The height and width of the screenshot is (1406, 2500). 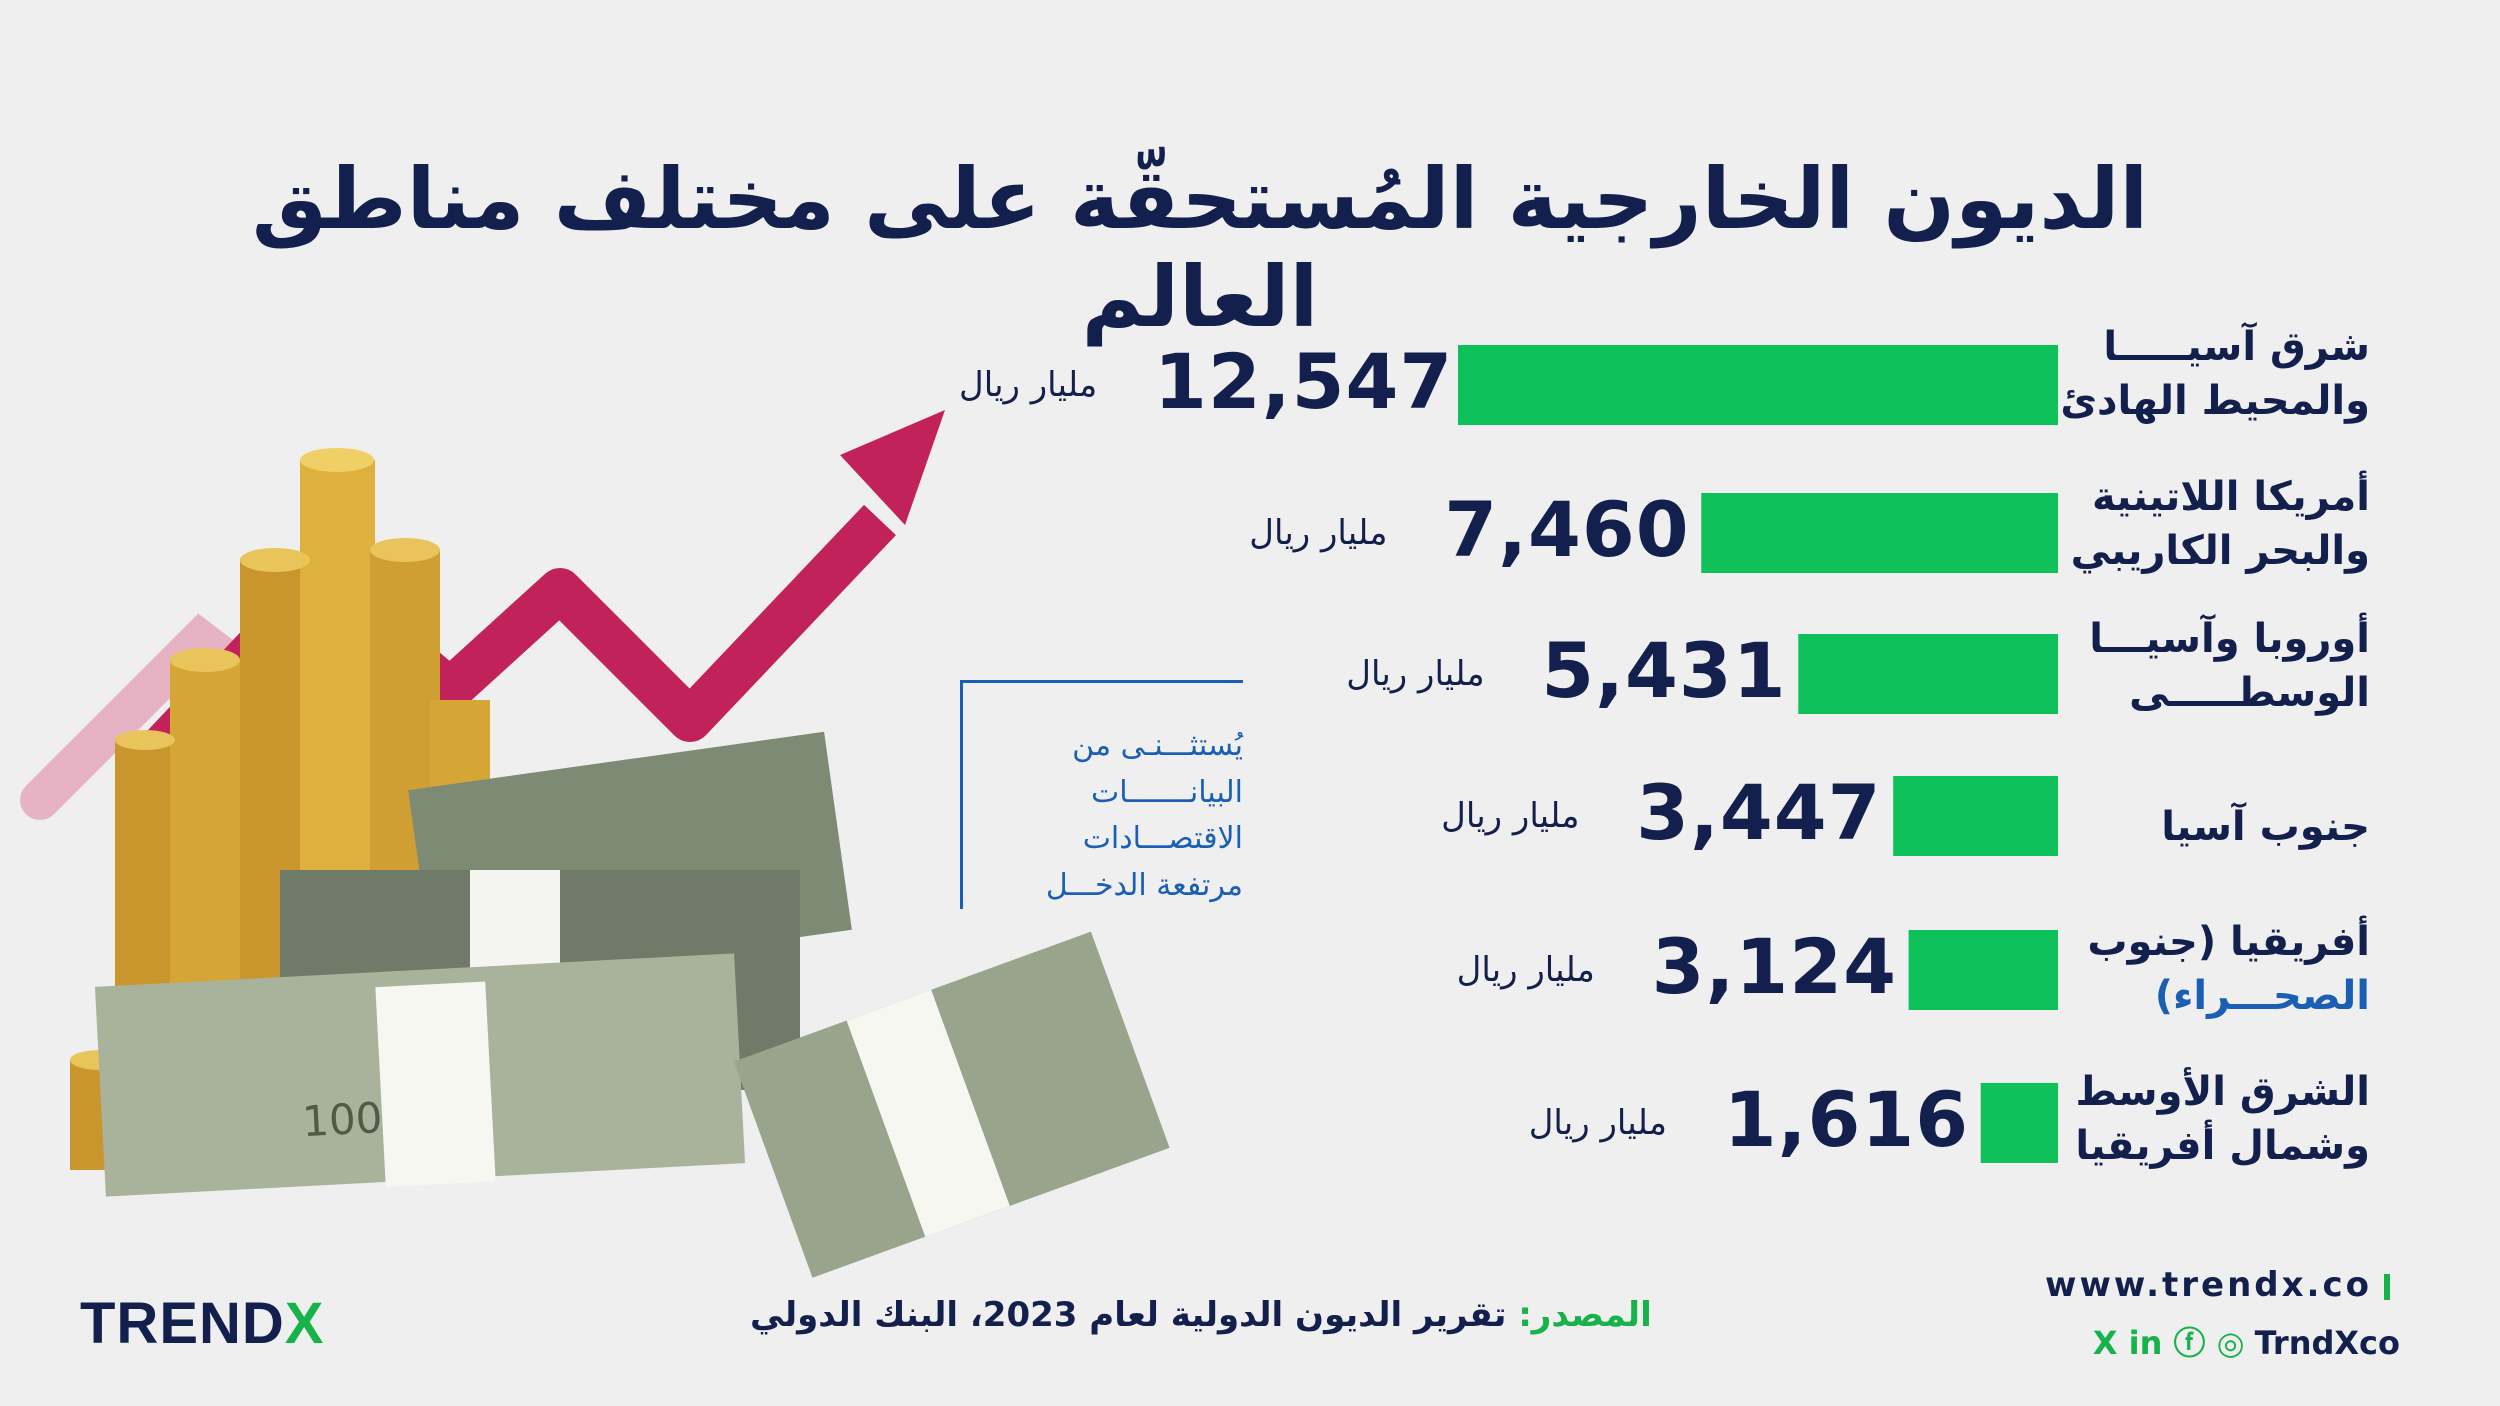 What do you see at coordinates (342, 1119) in the screenshot?
I see `svg-text: 100` at bounding box center [342, 1119].